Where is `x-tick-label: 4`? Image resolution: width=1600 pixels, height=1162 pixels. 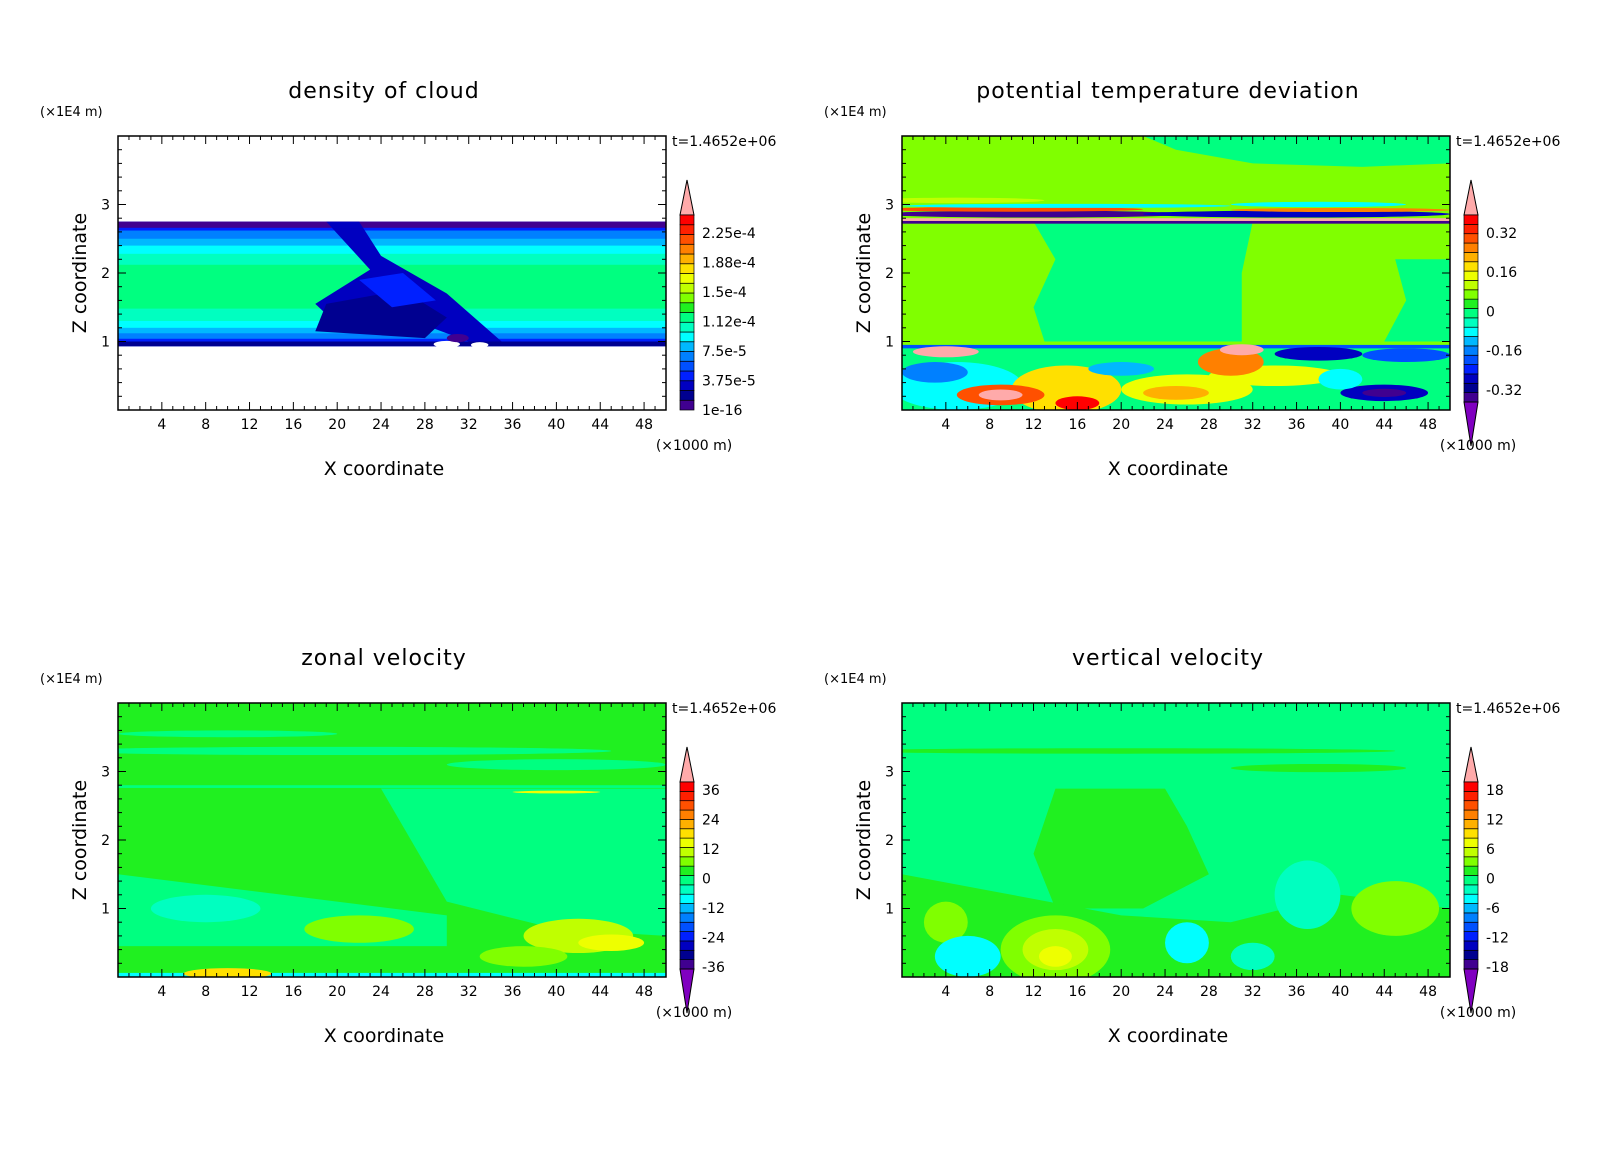 x-tick-label: 4 is located at coordinates (161, 425).